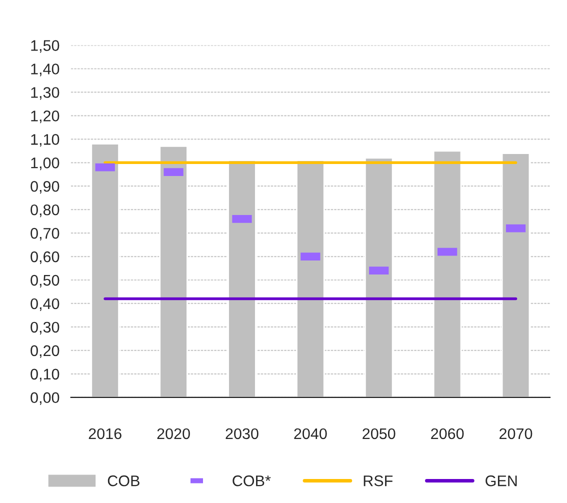 This screenshot has height=503, width=567. I want to click on y-tick-label: 0,70, so click(45, 234).